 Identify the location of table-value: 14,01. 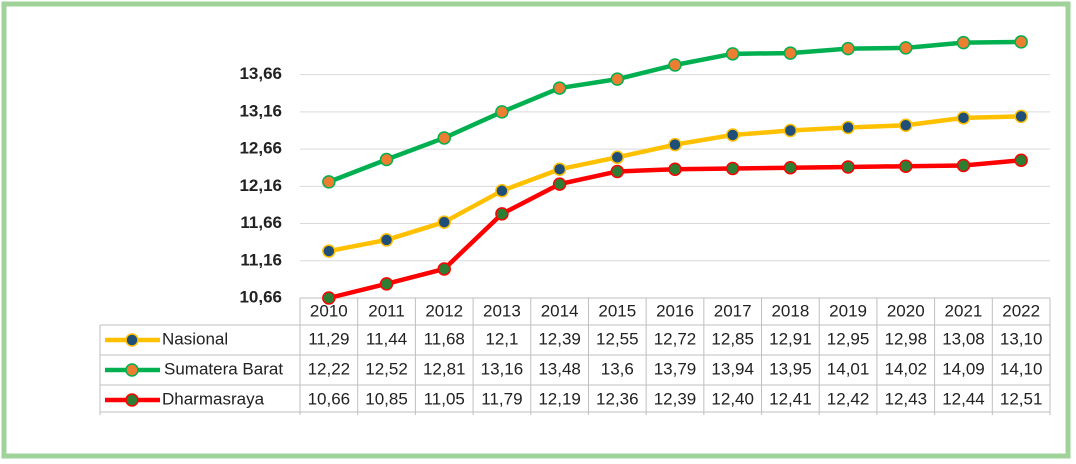
(848, 368).